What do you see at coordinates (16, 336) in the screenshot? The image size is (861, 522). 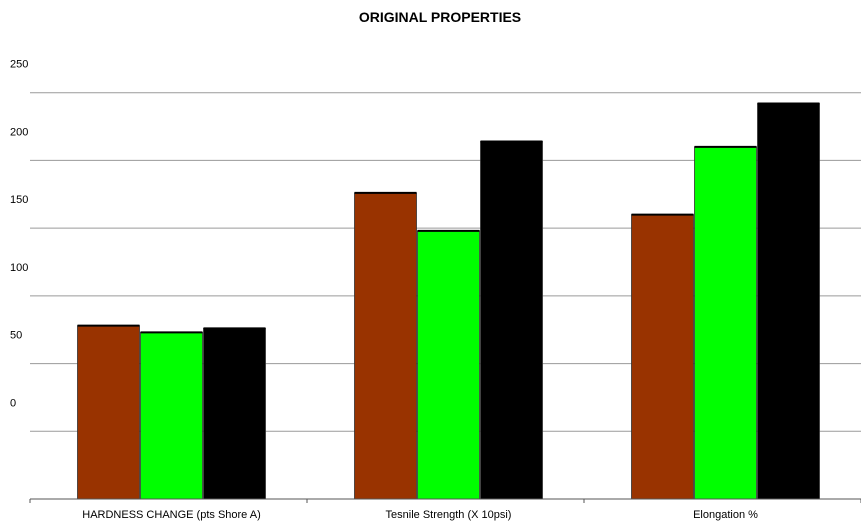 I see `y-tick-label: 50` at bounding box center [16, 336].